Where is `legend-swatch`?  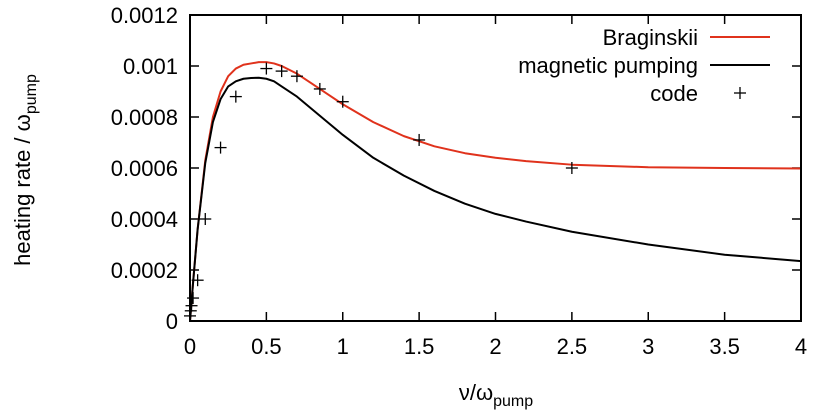
legend-swatch is located at coordinates (740, 93).